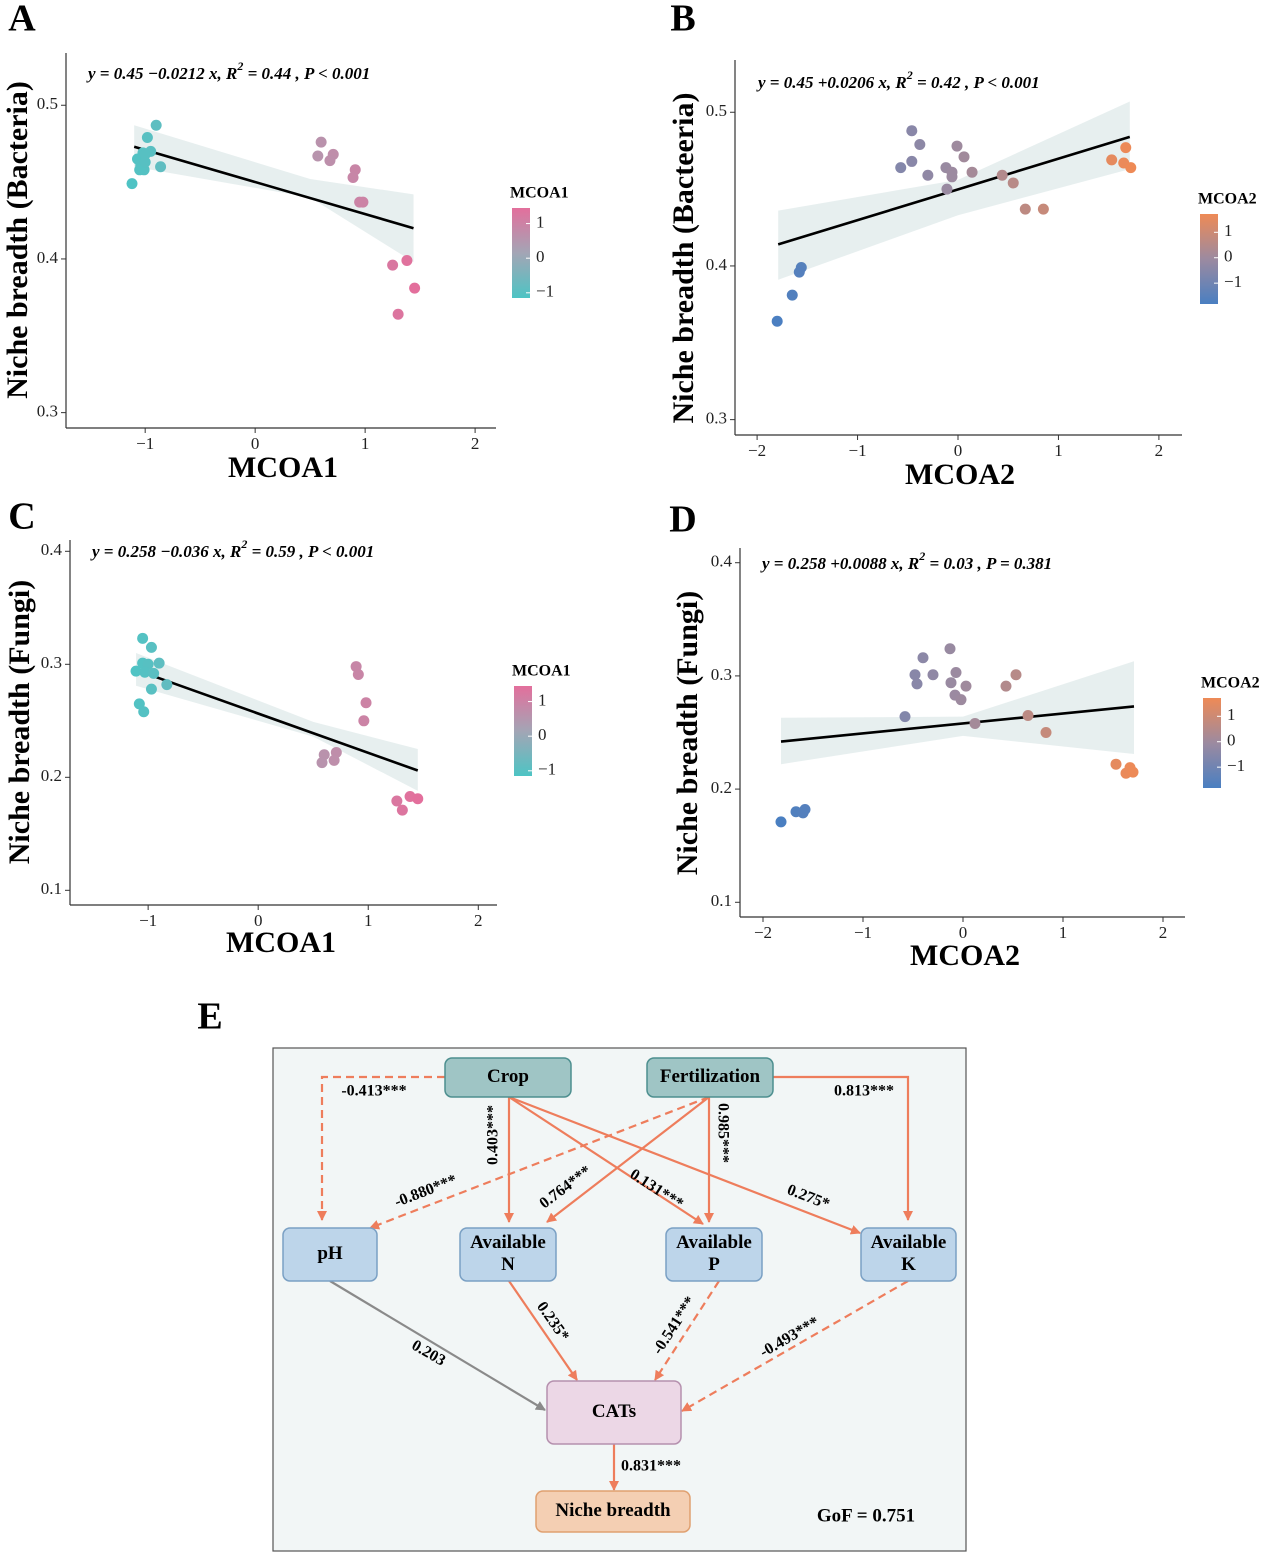  Describe the element at coordinates (988, 563) in the screenshot. I see `equation-rhs: = 0.03 , P = 0.381` at that location.